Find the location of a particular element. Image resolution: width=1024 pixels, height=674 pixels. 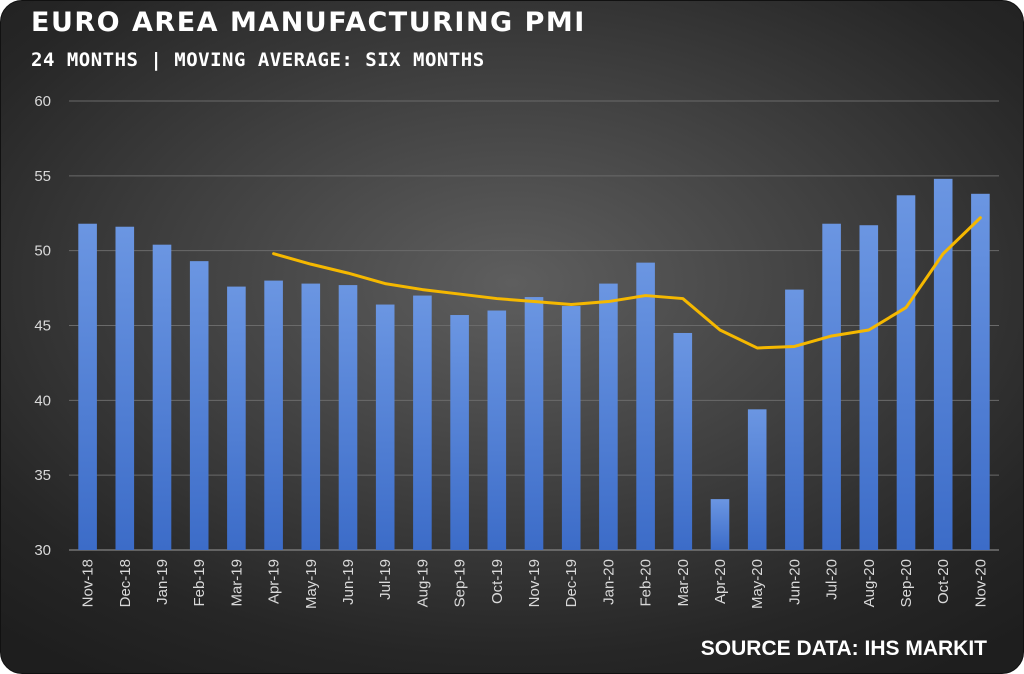

x-tick-label: Jan-19 is located at coordinates (162, 582).